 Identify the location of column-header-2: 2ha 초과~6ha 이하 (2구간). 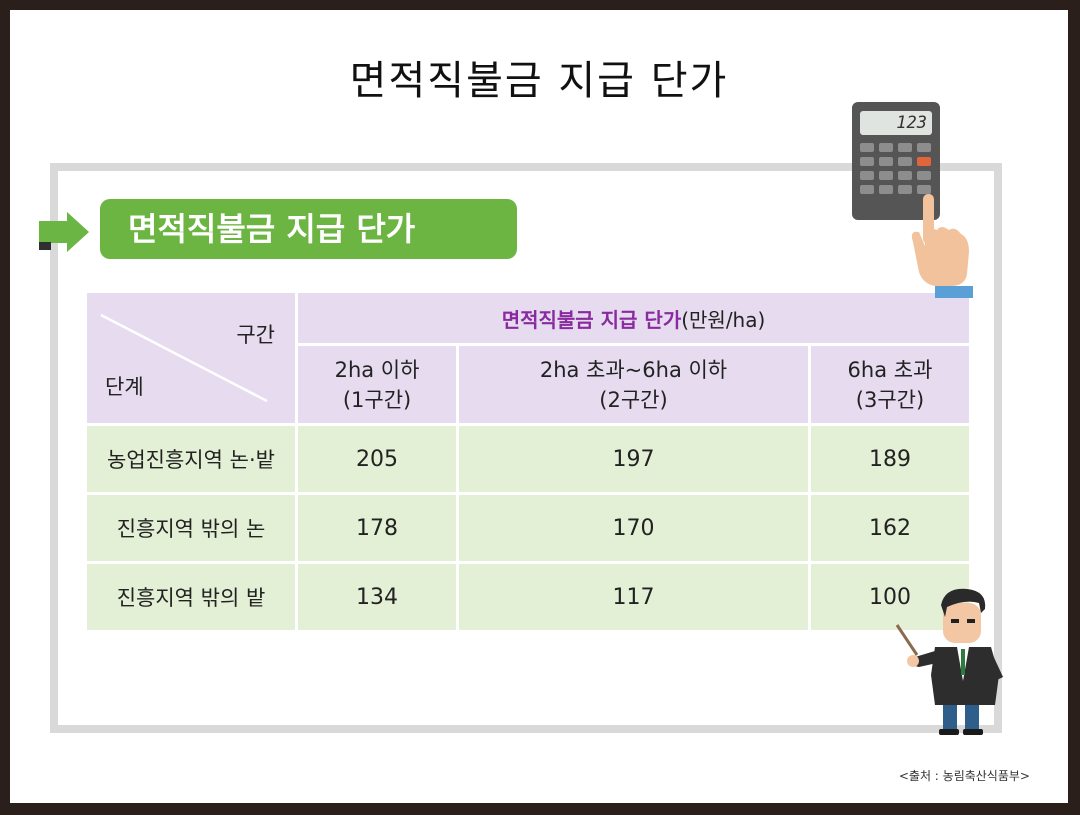
(633, 384).